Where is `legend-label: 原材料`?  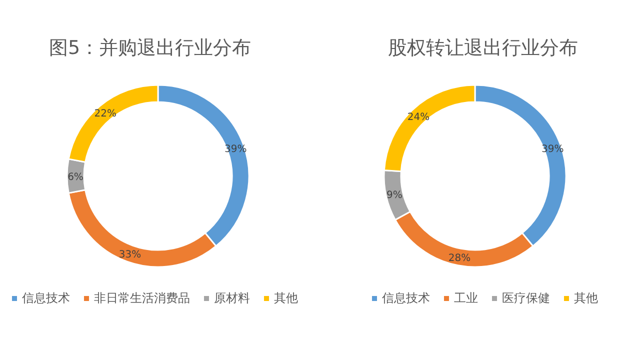 legend-label: 原材料 is located at coordinates (232, 298).